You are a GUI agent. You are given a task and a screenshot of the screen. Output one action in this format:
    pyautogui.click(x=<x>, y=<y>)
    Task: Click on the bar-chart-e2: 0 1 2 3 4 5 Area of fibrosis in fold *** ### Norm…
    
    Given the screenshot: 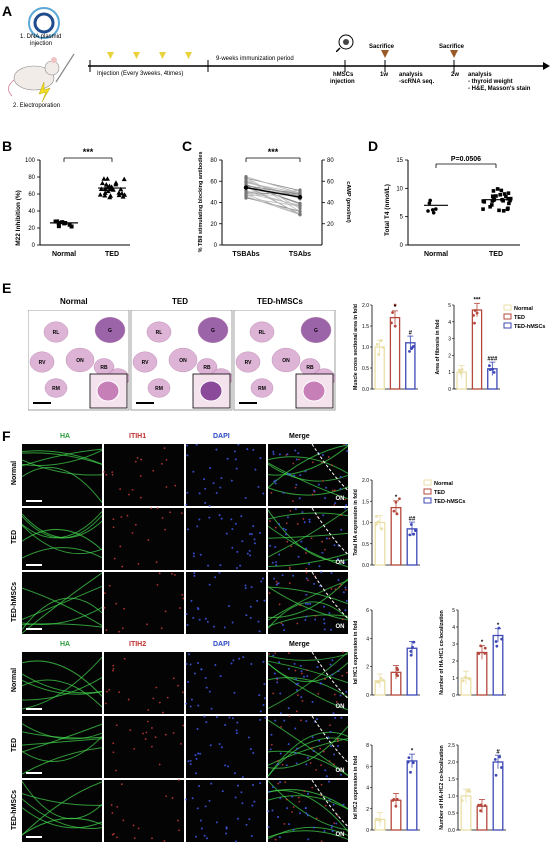 What is the action you would take?
    pyautogui.click(x=490, y=345)
    